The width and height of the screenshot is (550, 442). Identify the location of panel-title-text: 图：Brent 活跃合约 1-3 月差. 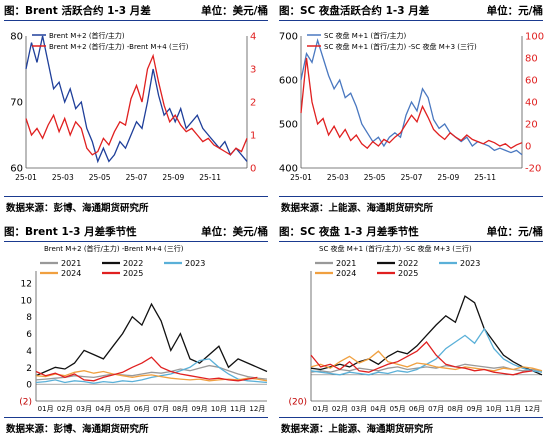
(77, 11).